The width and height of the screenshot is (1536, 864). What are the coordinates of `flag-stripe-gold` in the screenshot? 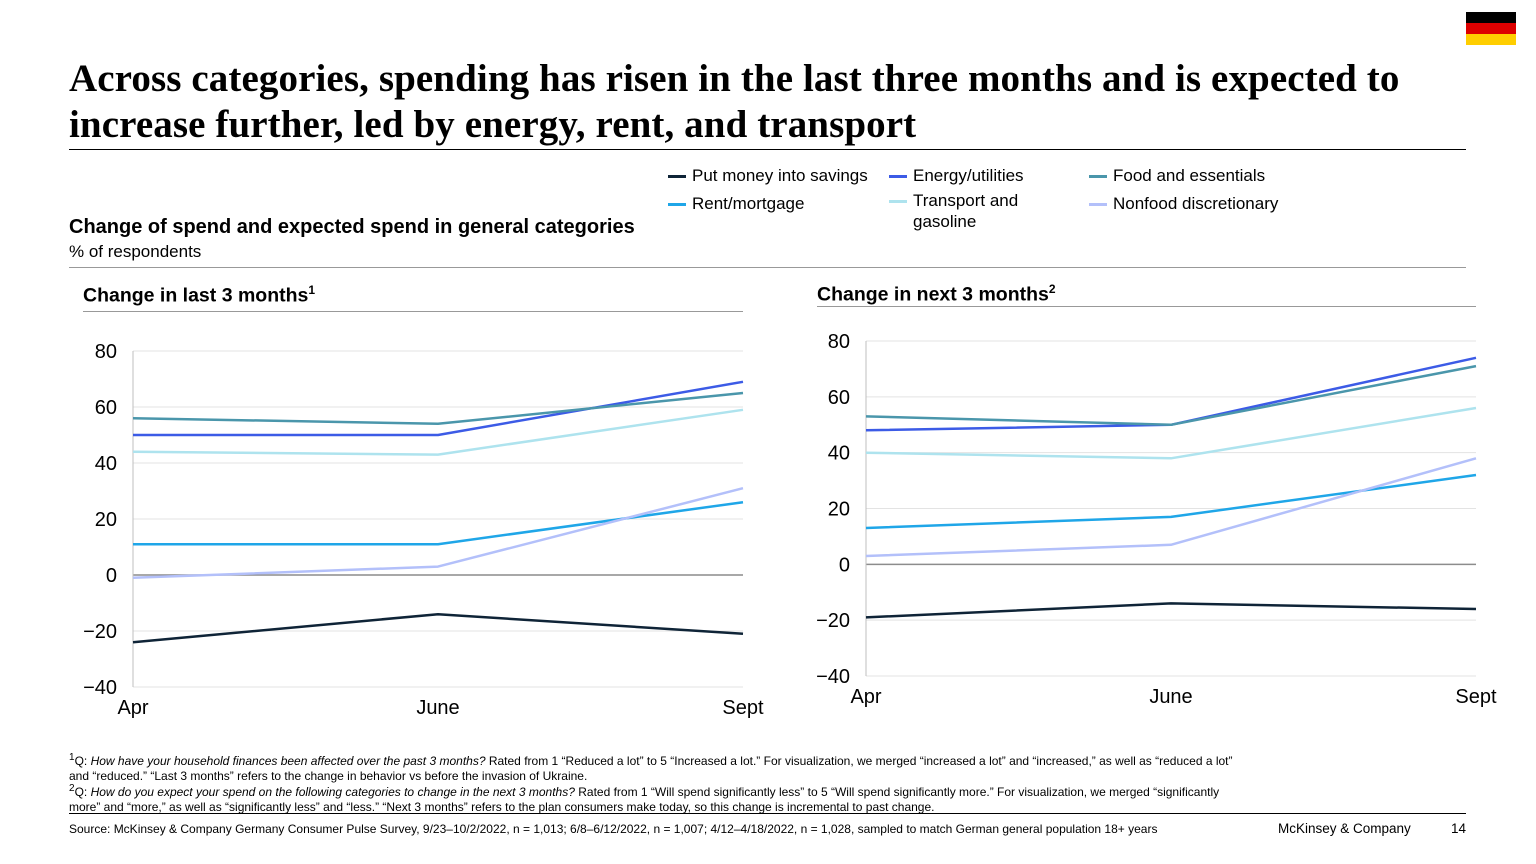 It's located at (1491, 39).